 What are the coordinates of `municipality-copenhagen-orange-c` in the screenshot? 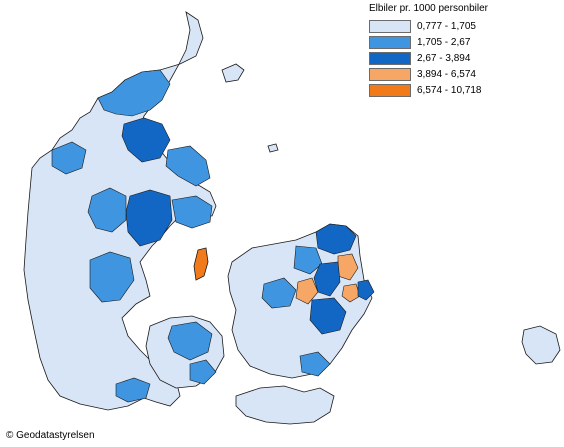 It's located at (351, 293).